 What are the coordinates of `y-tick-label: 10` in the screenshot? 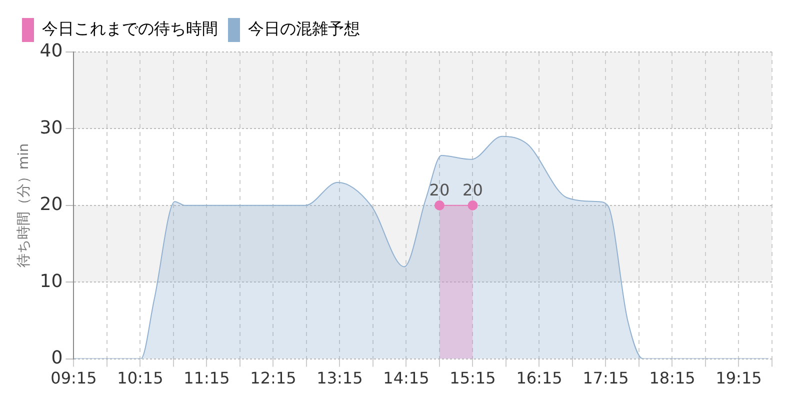 It's located at (51, 281).